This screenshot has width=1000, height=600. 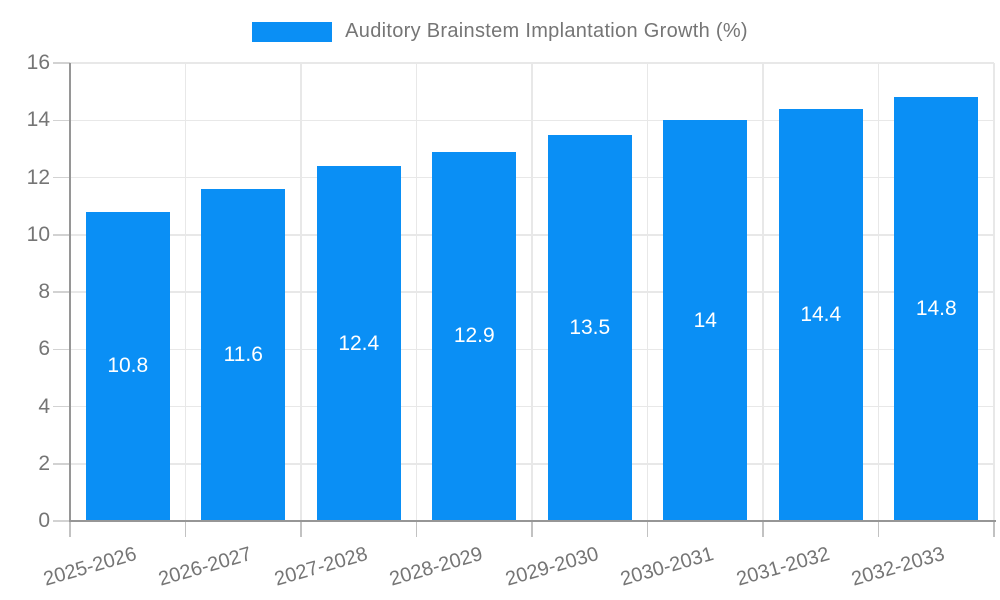 I want to click on legend-swatch-icon, so click(x=292, y=31).